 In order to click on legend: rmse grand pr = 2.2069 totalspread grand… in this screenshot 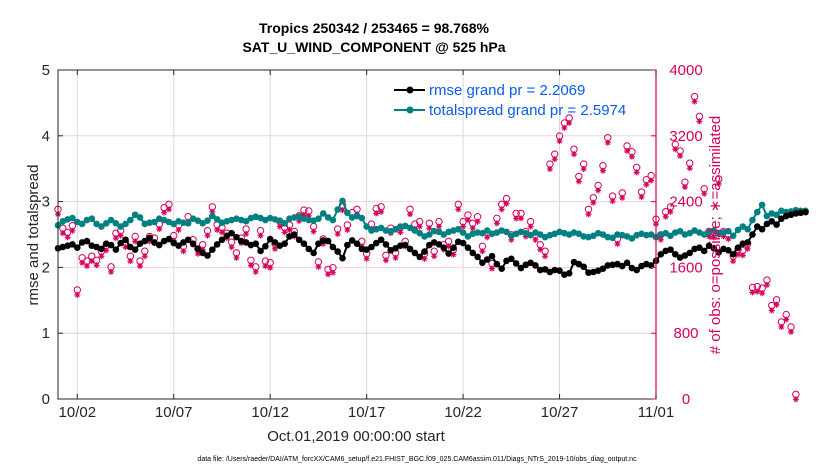, I will do `click(510, 100)`.